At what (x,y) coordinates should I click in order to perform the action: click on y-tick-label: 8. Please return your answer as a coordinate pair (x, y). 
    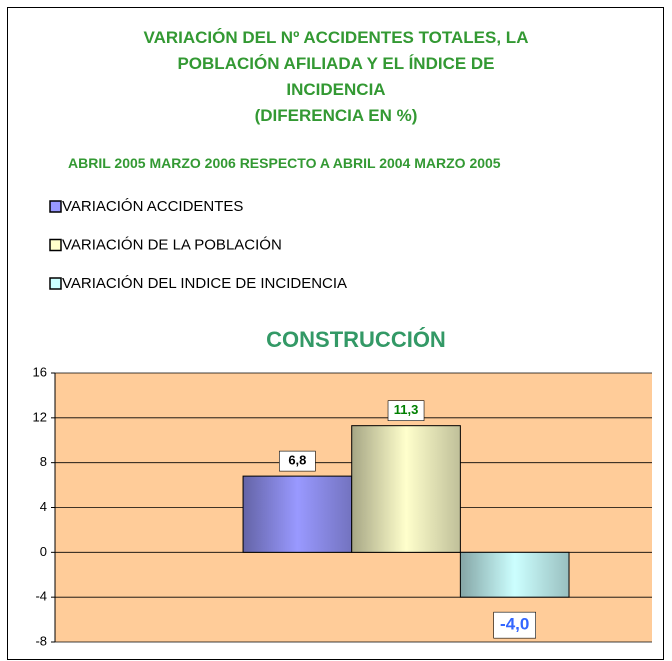
    Looking at the image, I should click on (43, 461).